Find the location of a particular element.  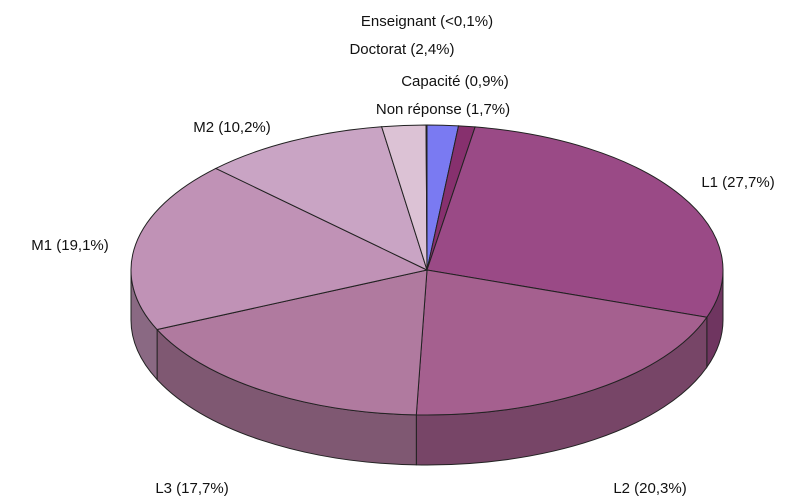

slice-label: L2 (20,3%) is located at coordinates (649, 488).